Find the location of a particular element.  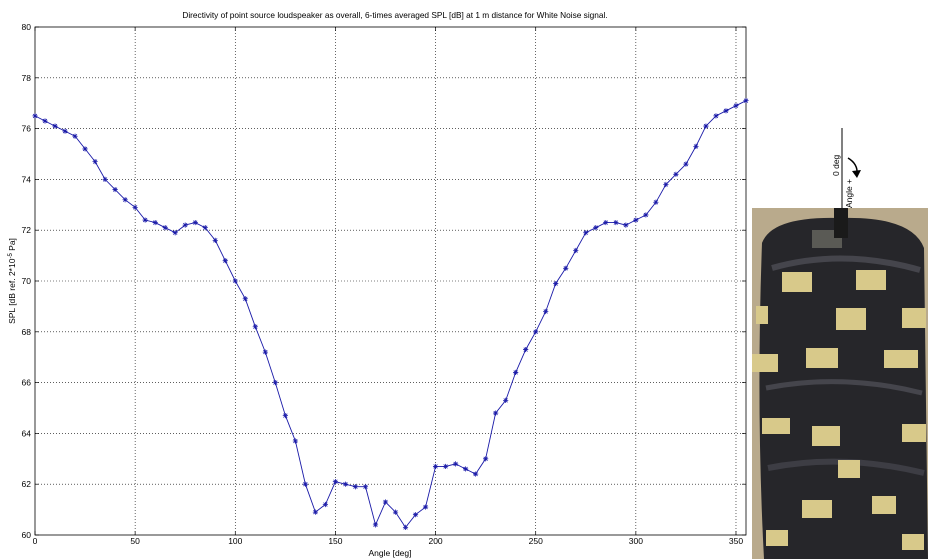

y-tick-label: 60 is located at coordinates (27, 535).